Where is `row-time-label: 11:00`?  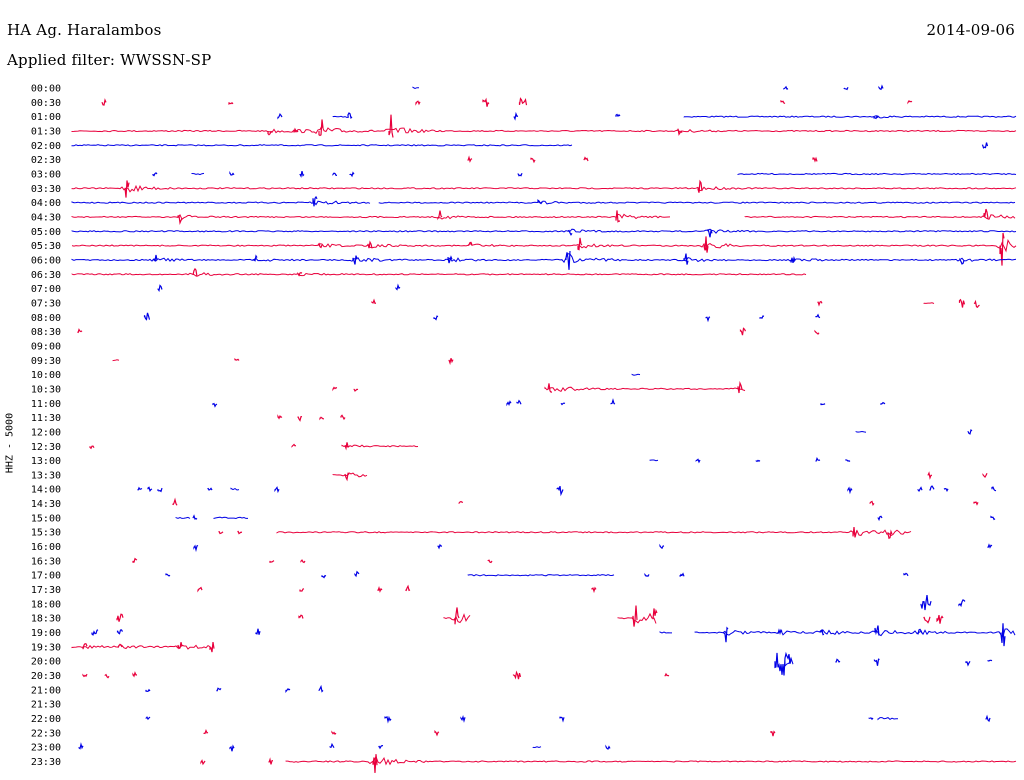 row-time-label: 11:00 is located at coordinates (46, 404).